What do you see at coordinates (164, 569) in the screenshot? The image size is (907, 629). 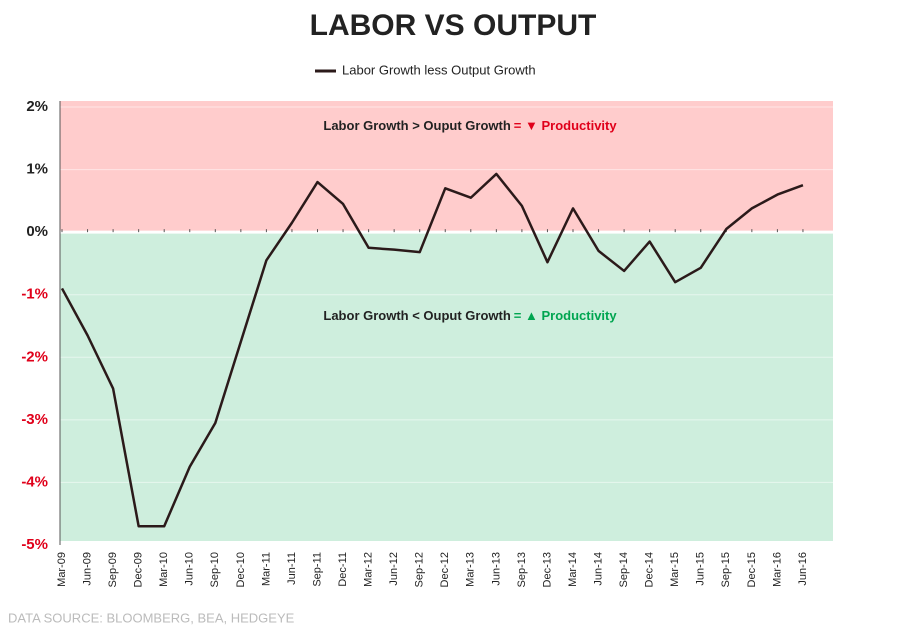 I see `x-tick-label: Mar-10` at bounding box center [164, 569].